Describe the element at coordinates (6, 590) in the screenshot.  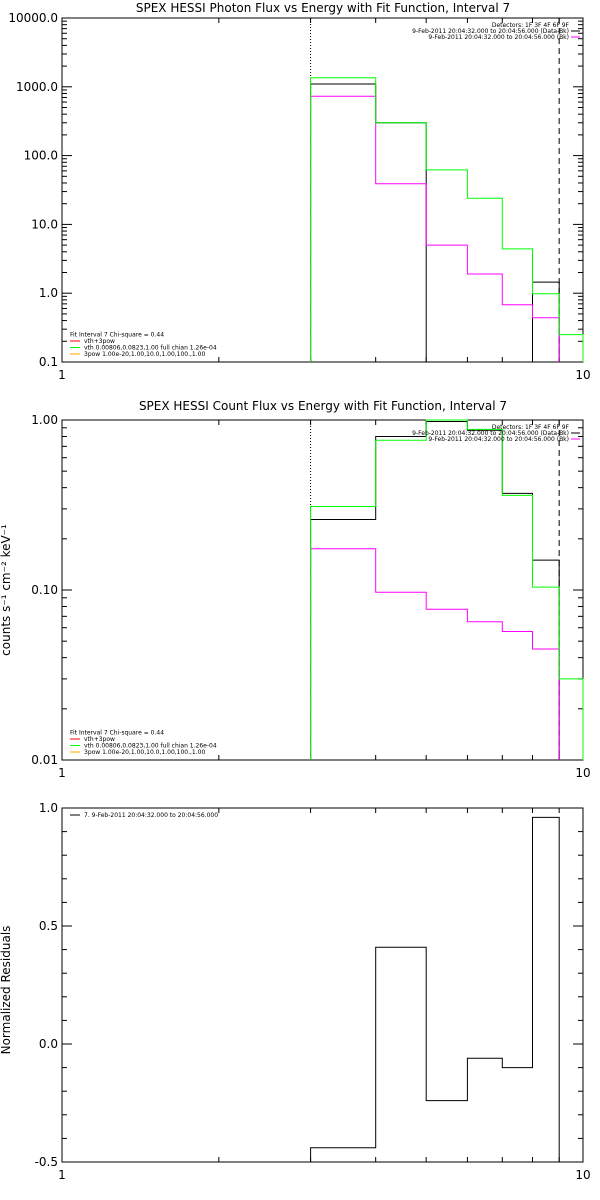
I see `y-axis-label: counts s⁻¹ cm⁻² keV⁻¹` at that location.